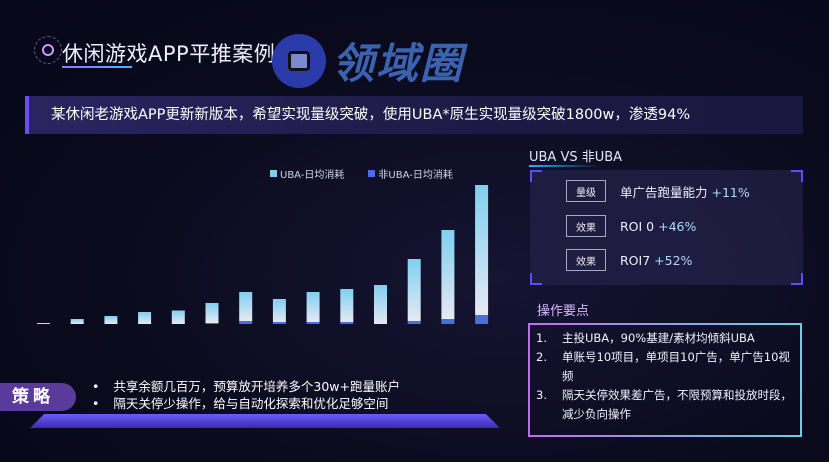 Image resolution: width=829 pixels, height=462 pixels. I want to click on row-value: +52%, so click(673, 260).